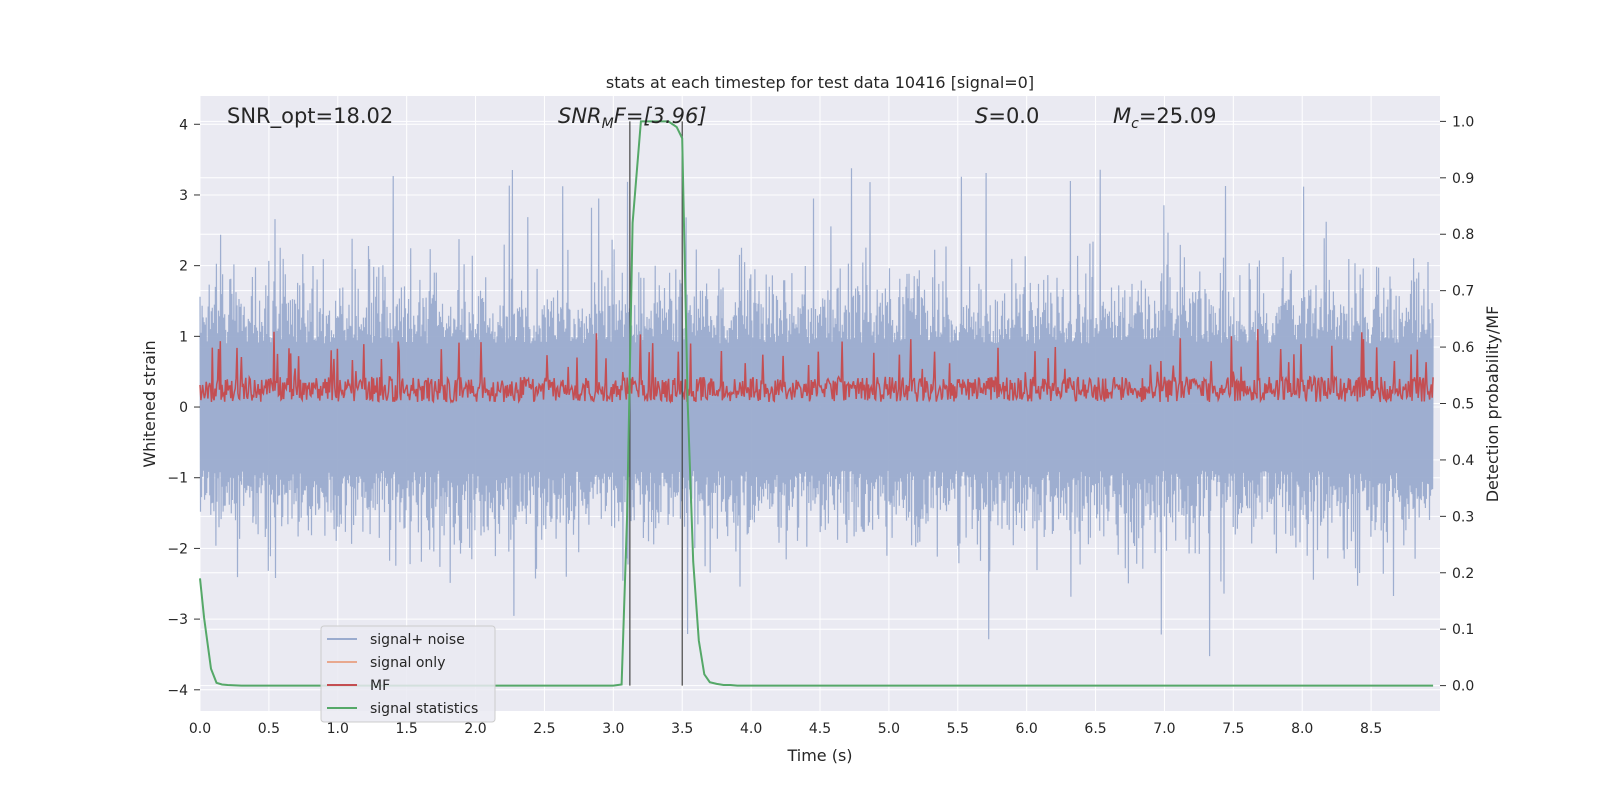  I want to click on y2-tick-label: 1.0, so click(1463, 122).